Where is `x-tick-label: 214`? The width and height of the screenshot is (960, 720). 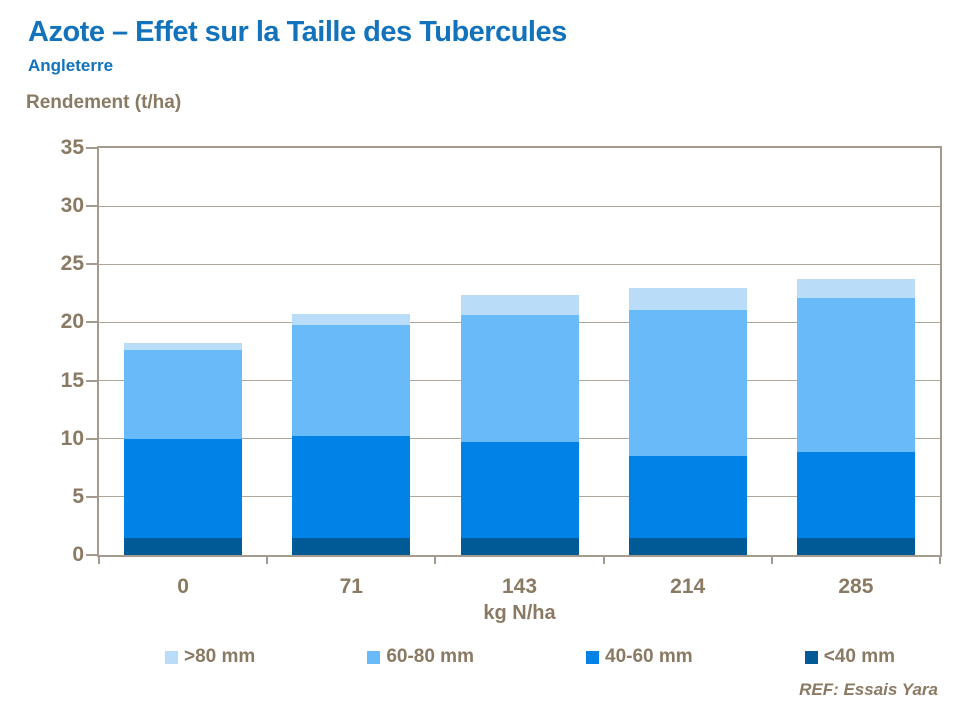
x-tick-label: 214 is located at coordinates (688, 586).